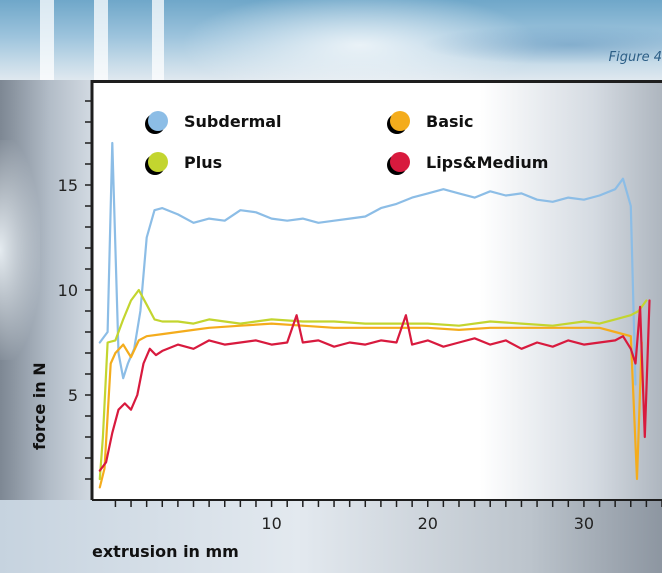 This screenshot has width=662, height=573. I want to click on x-tick-label: 10, so click(271, 523).